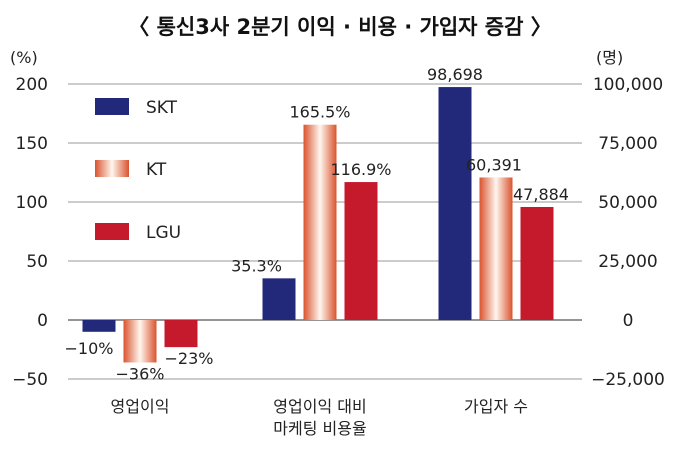 The height and width of the screenshot is (454, 680). I want to click on legend-label-skt: SKT, so click(162, 108).